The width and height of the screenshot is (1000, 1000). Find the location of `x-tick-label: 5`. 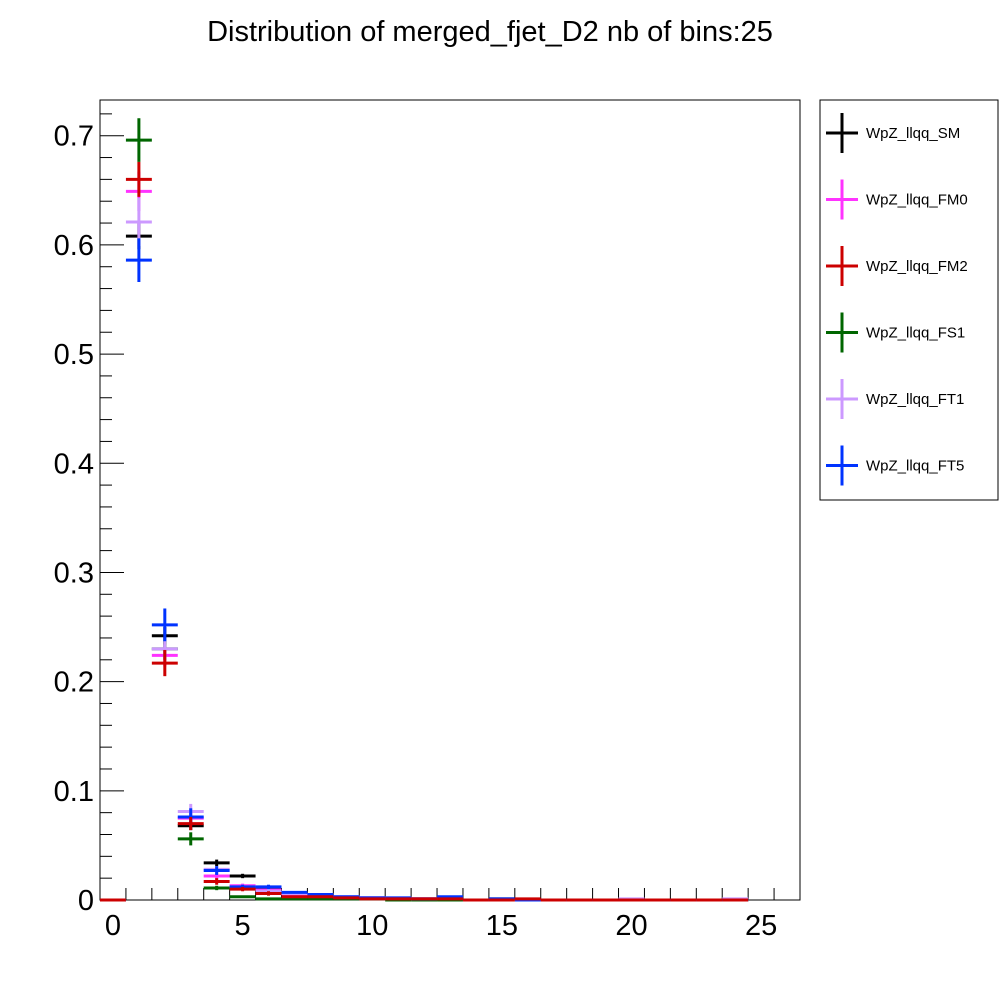

x-tick-label: 5 is located at coordinates (243, 926).